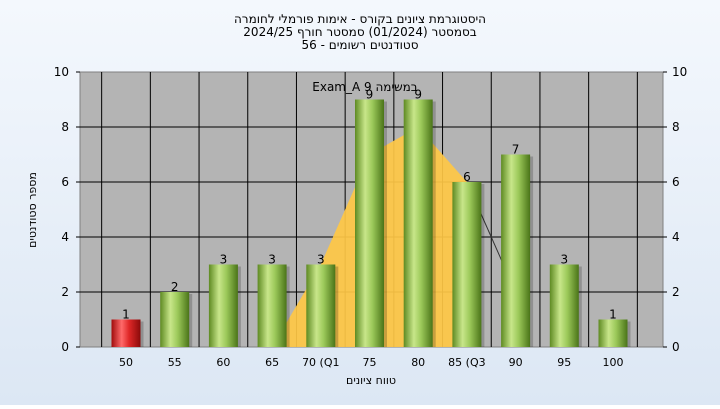 This screenshot has width=720, height=409. Describe the element at coordinates (467, 177) in the screenshot. I see `data-label-7: 6` at that location.